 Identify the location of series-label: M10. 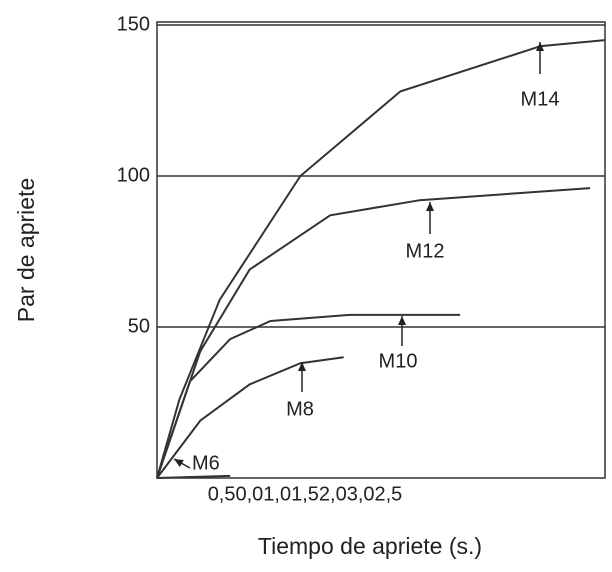
(398, 361).